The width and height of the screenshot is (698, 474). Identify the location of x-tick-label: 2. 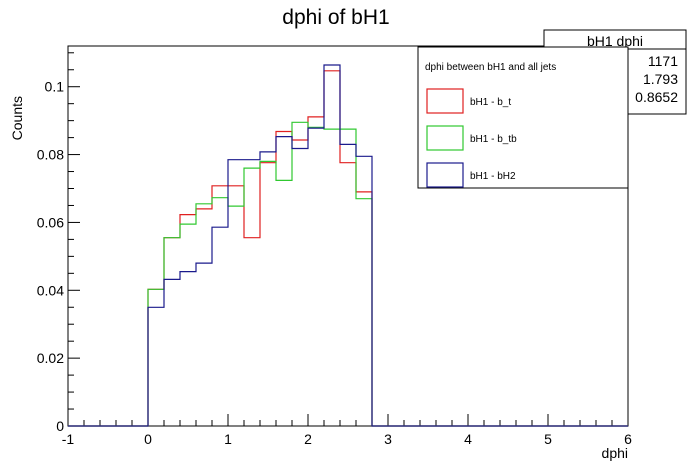
(308, 439).